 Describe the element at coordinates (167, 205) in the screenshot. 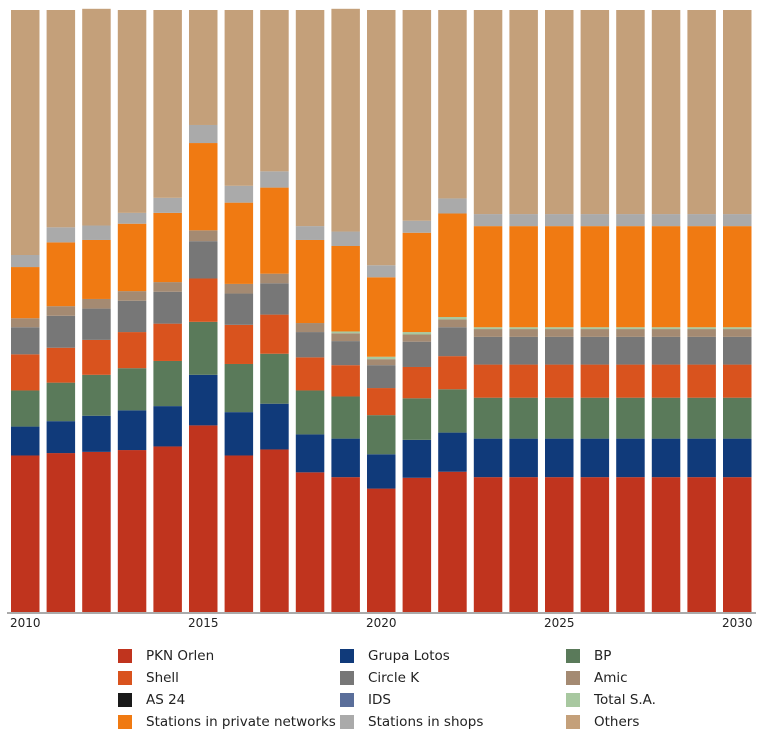

I see `bar-segment-stations-in-shops-2014` at that location.